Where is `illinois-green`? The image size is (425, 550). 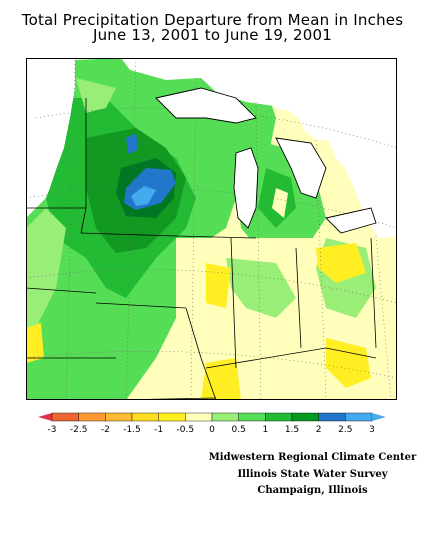
illinois-green is located at coordinates (261, 288).